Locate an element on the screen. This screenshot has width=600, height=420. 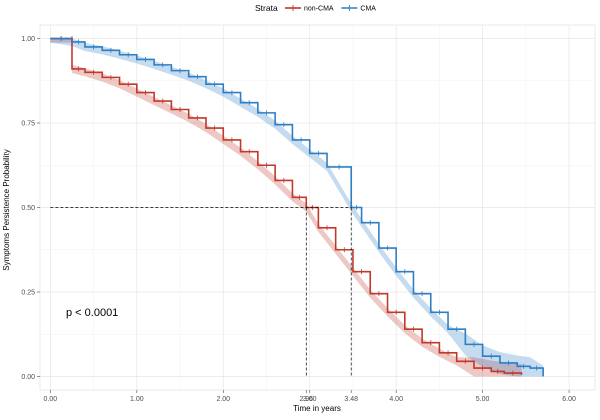
y-tick-label: 0.75 is located at coordinates (28, 124).